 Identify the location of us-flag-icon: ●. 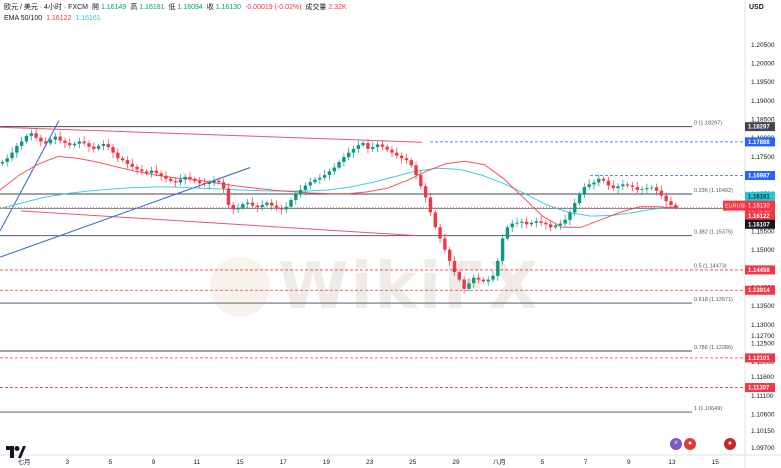
(730, 444).